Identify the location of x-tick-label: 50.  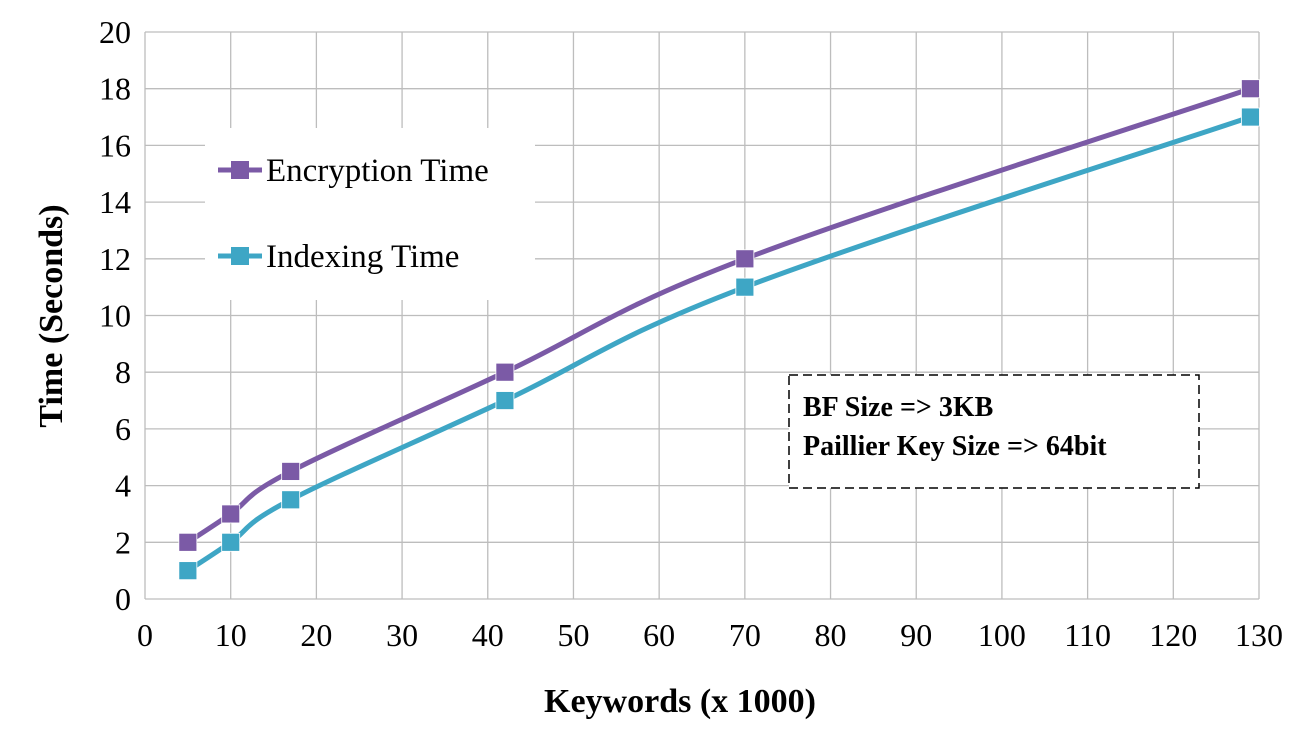
(573, 635).